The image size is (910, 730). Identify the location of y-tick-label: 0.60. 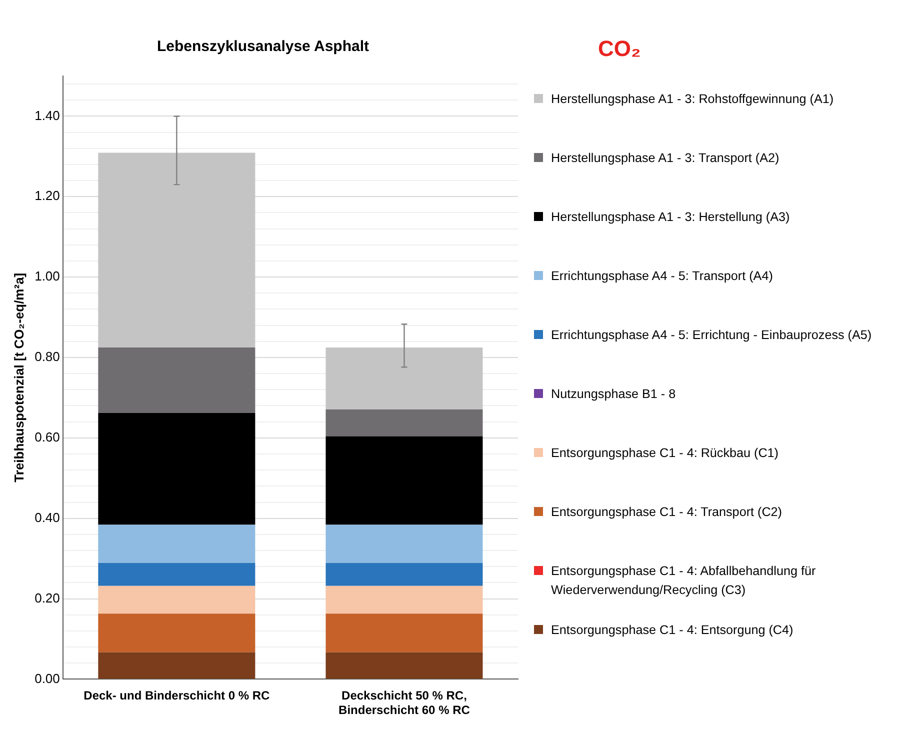
(47, 437).